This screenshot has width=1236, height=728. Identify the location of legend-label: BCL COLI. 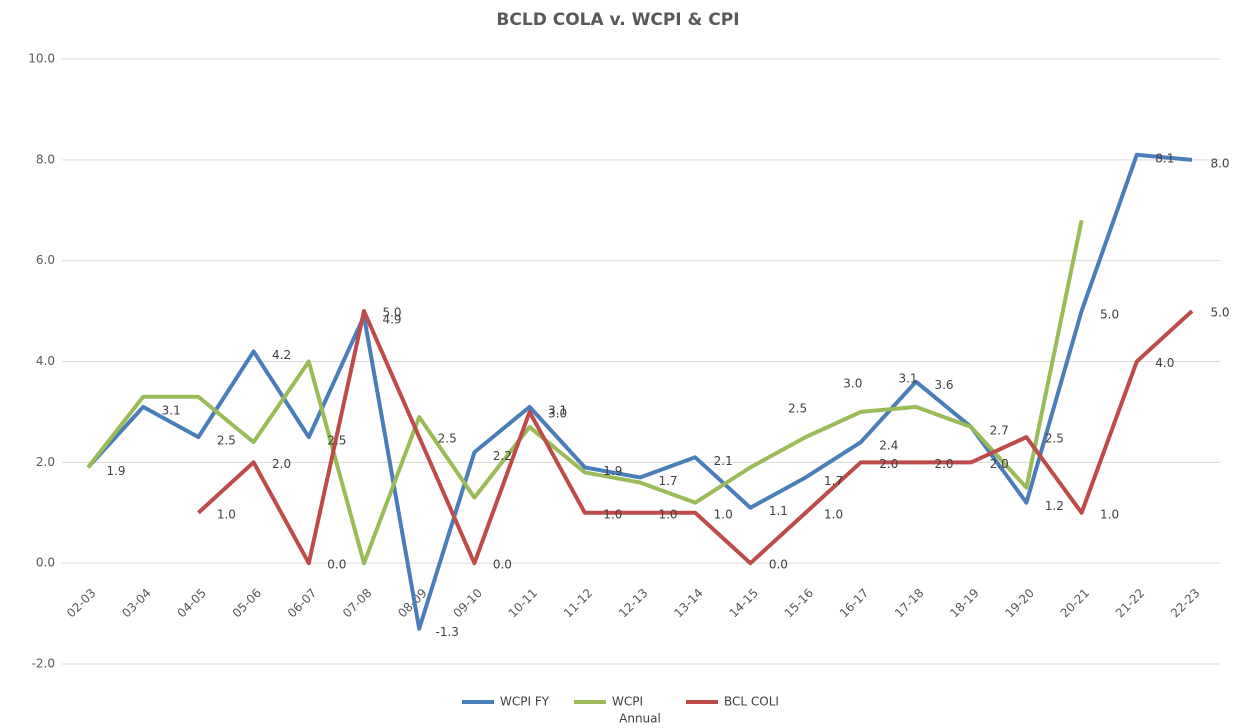
(751, 702).